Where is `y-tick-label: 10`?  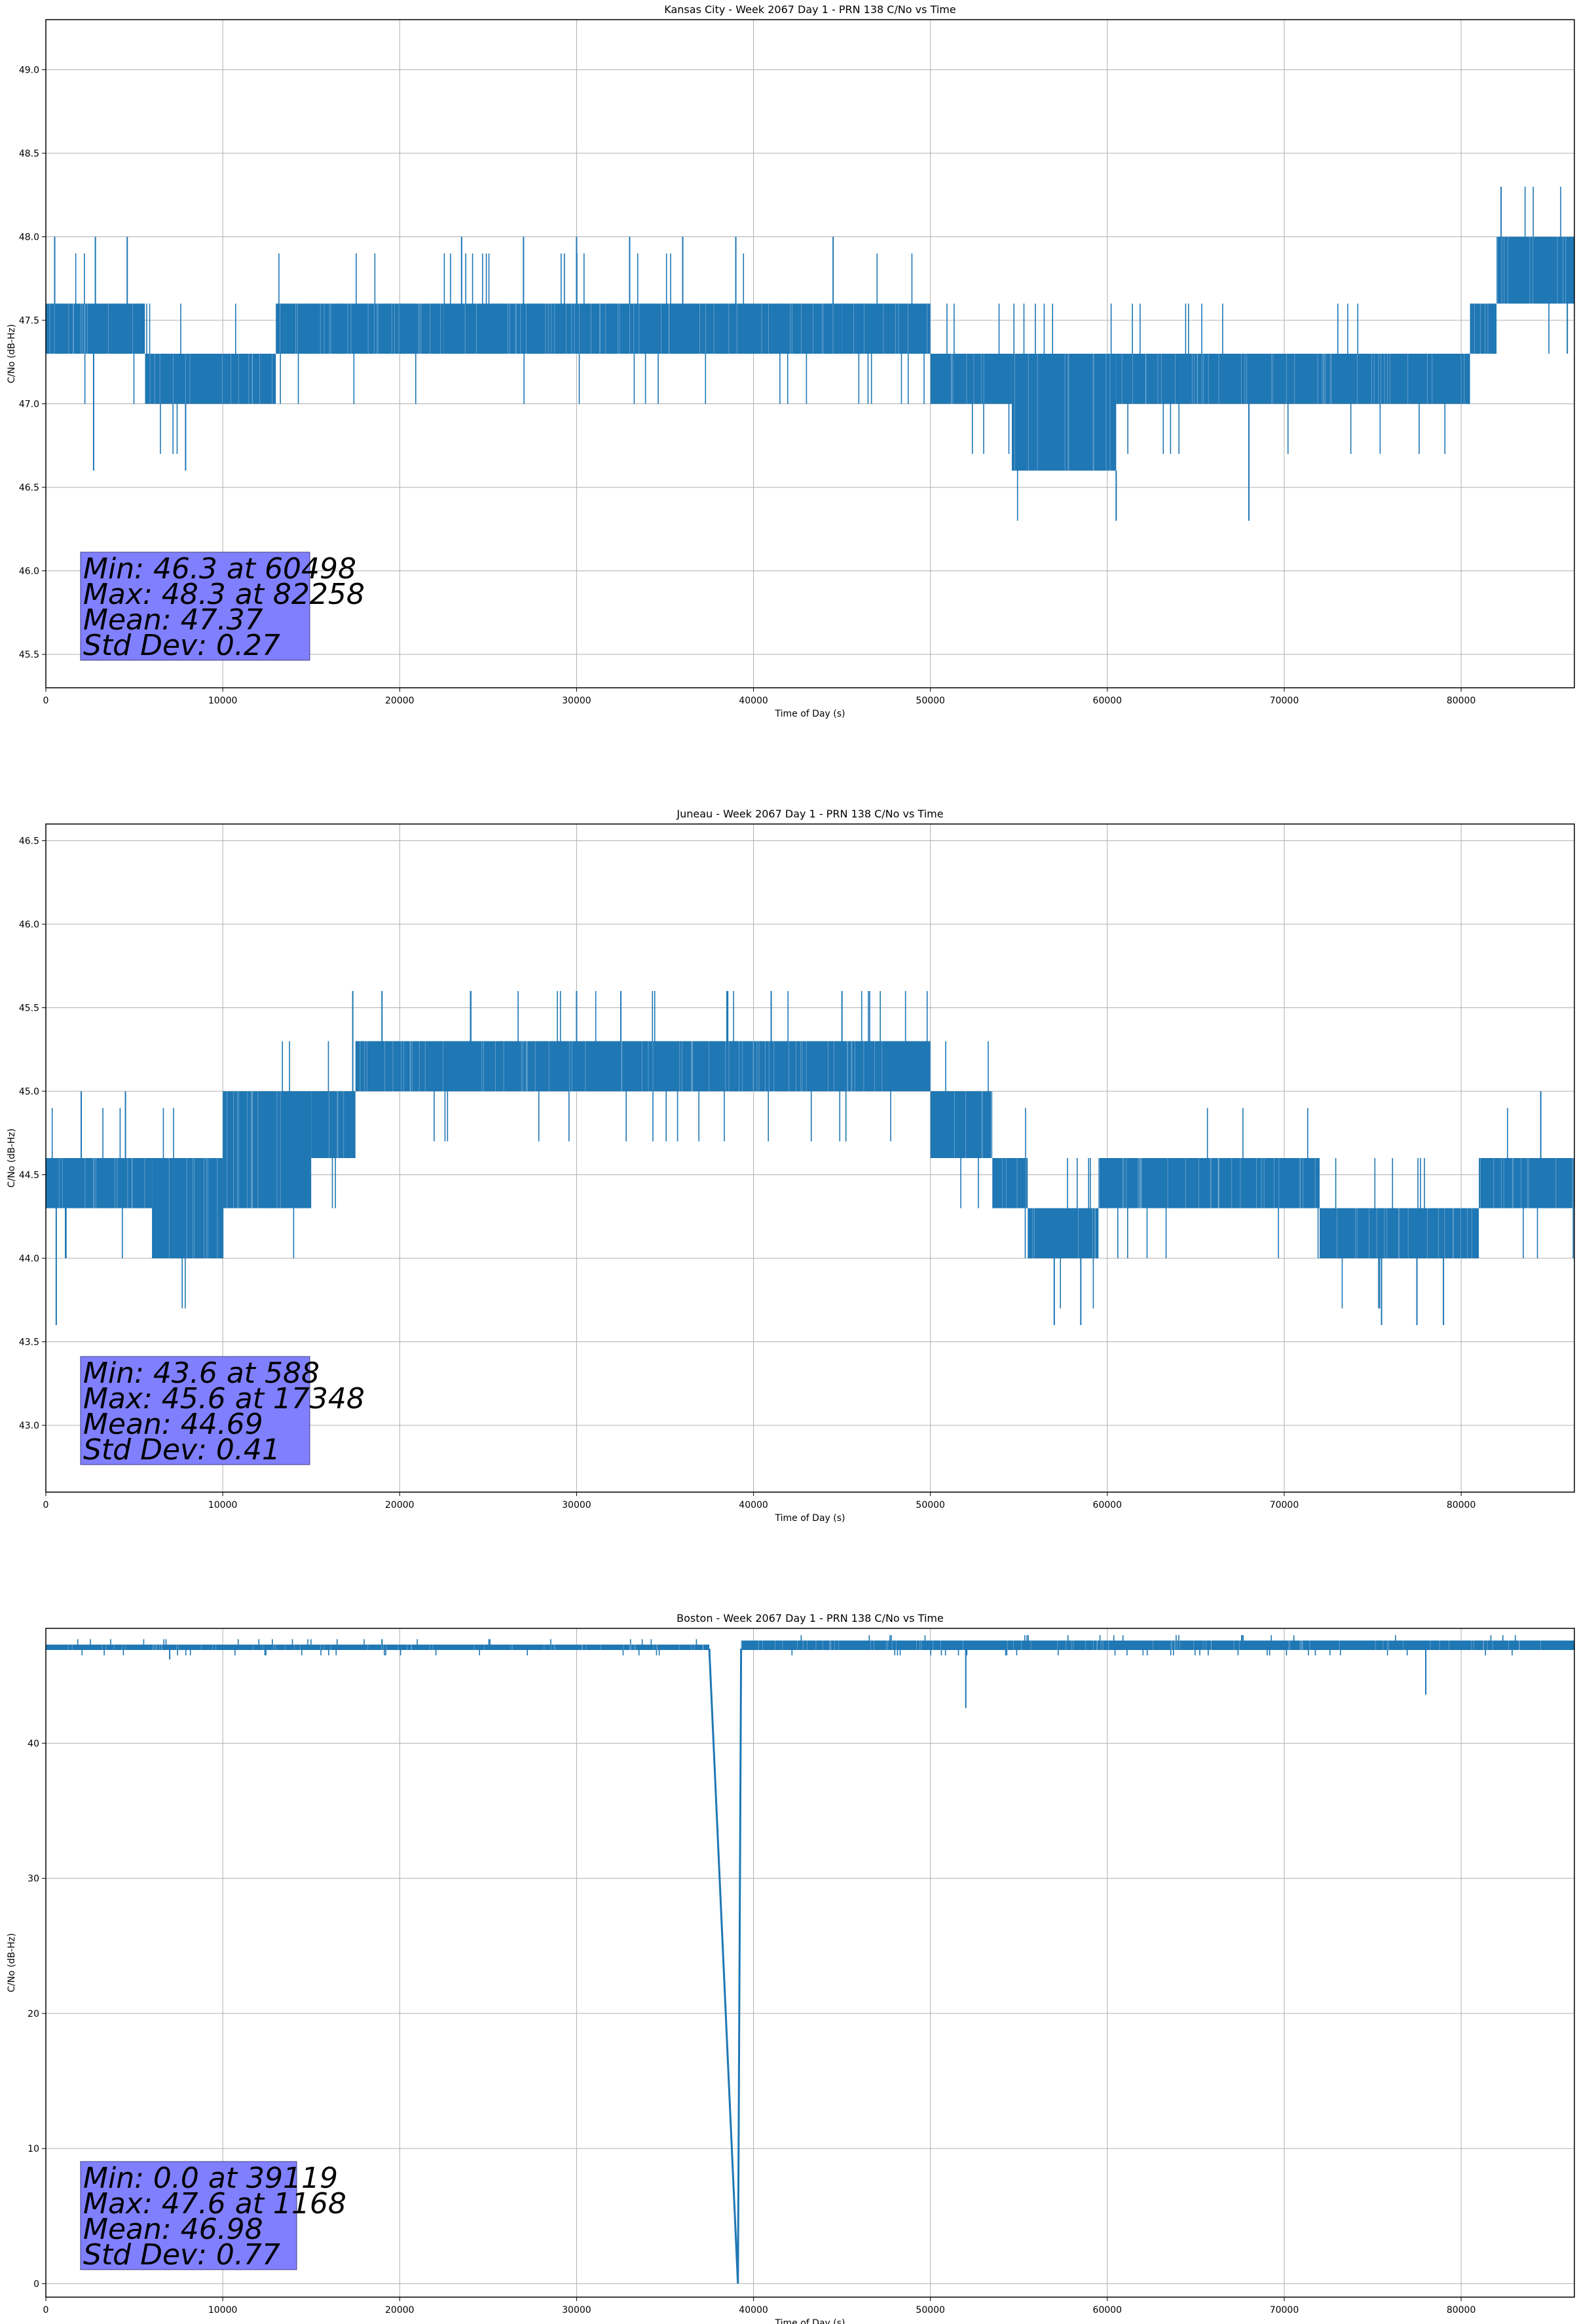 y-tick-label: 10 is located at coordinates (33, 2149).